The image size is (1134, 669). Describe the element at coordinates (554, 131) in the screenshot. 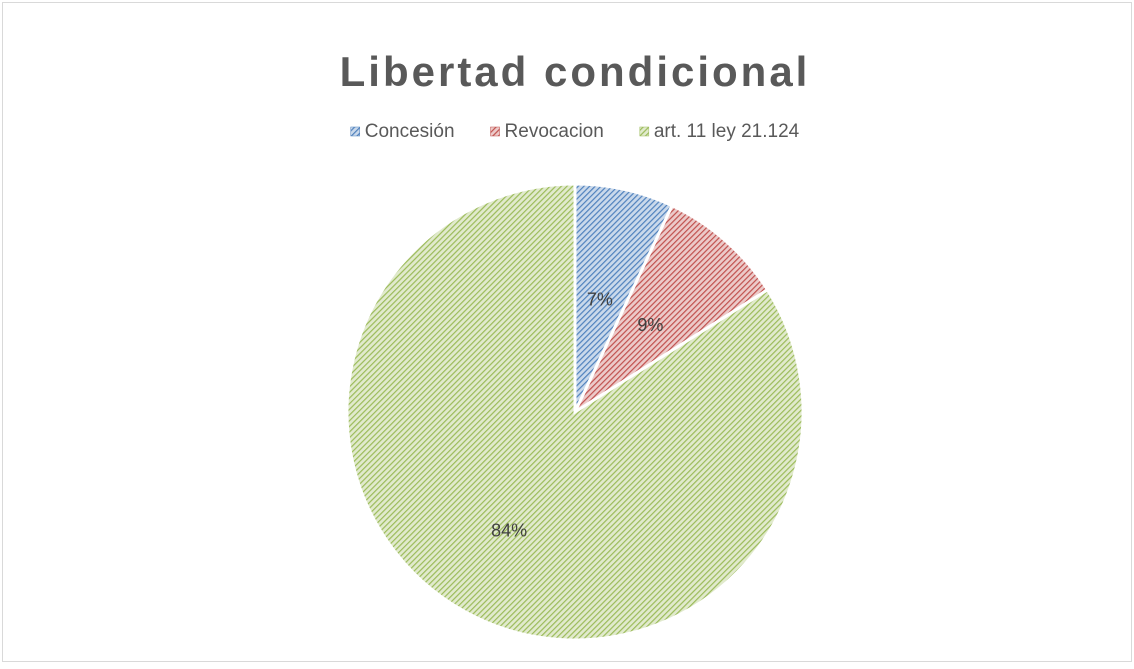

I see `legend-label: Revocacion` at that location.